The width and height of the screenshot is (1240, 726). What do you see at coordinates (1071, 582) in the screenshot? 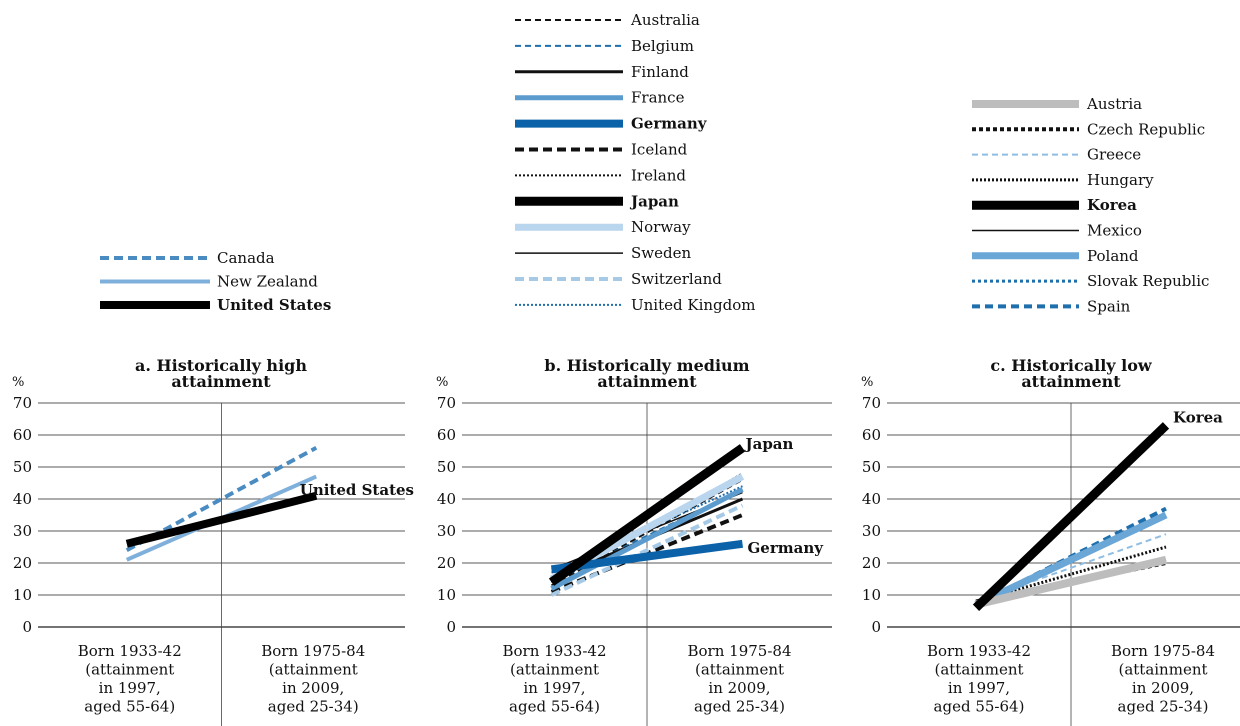
I see `series-line-austria` at bounding box center [1071, 582].